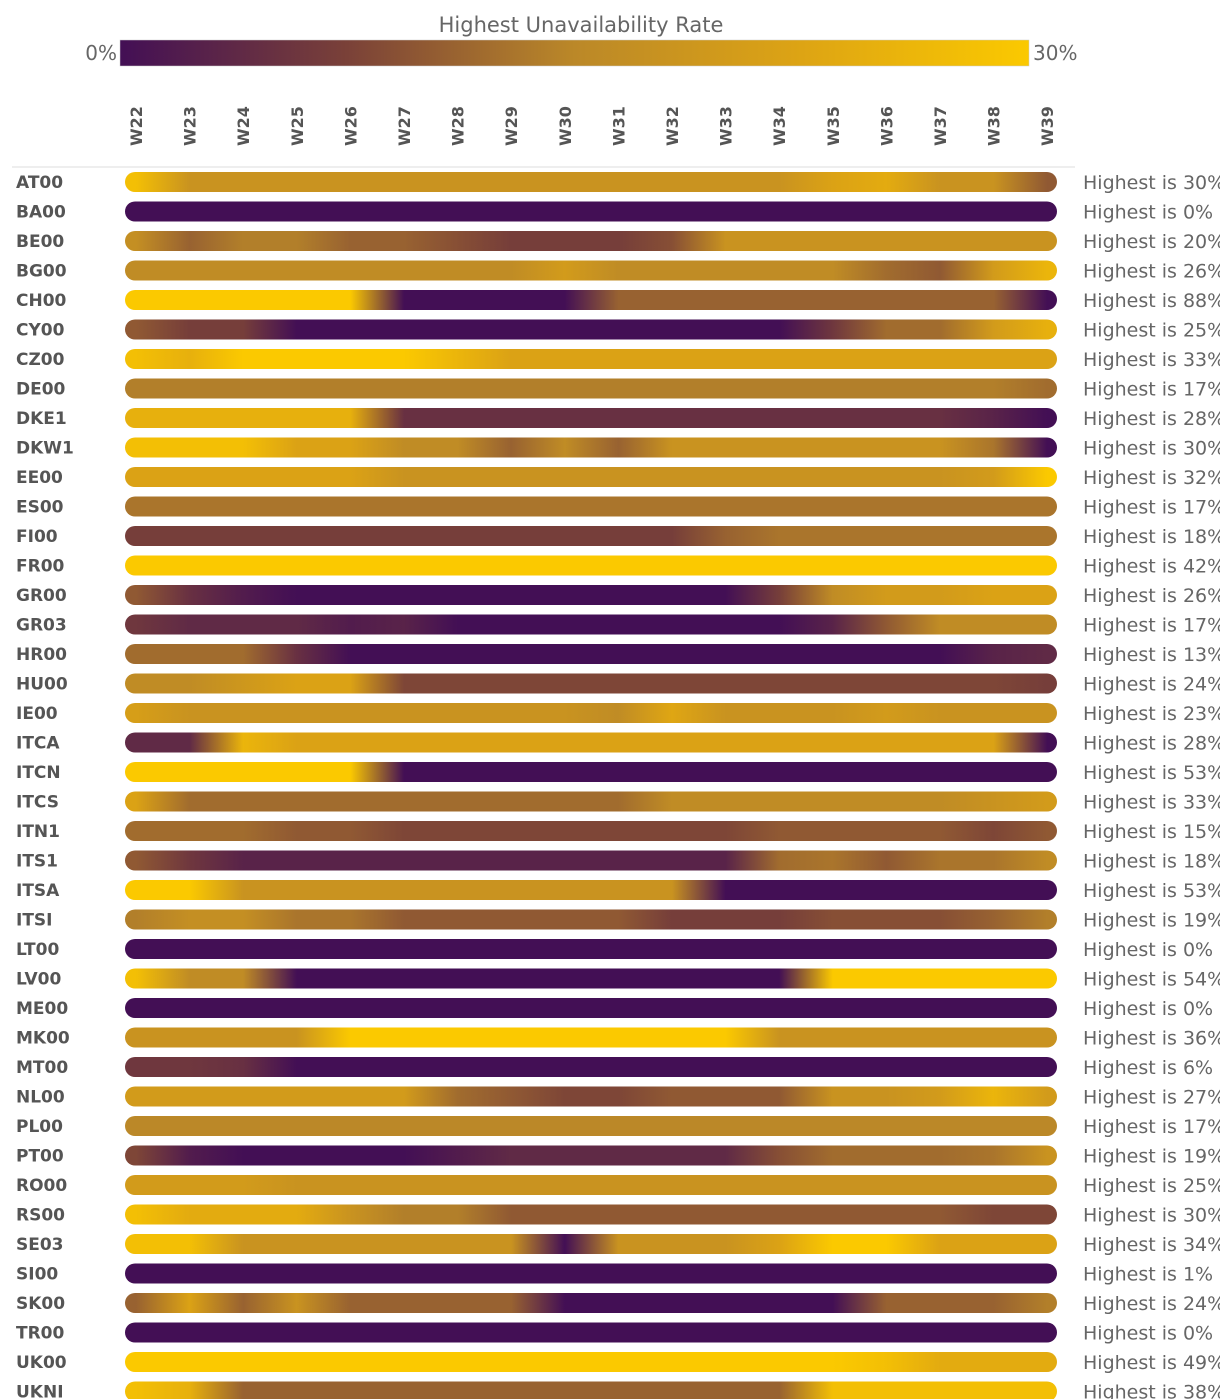 This screenshot has height=1399, width=1220. What do you see at coordinates (1148, 1275) in the screenshot?
I see `row-max-label: Highest is 1%` at bounding box center [1148, 1275].